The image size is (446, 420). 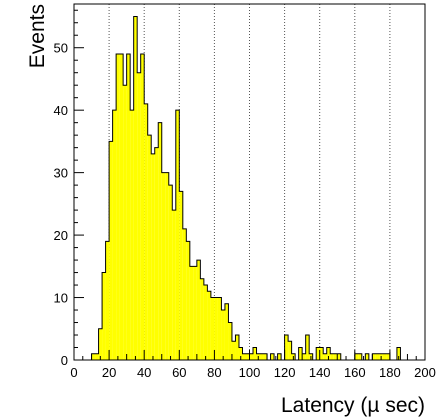 What do you see at coordinates (61, 173) in the screenshot?
I see `y-tick-label: 30` at bounding box center [61, 173].